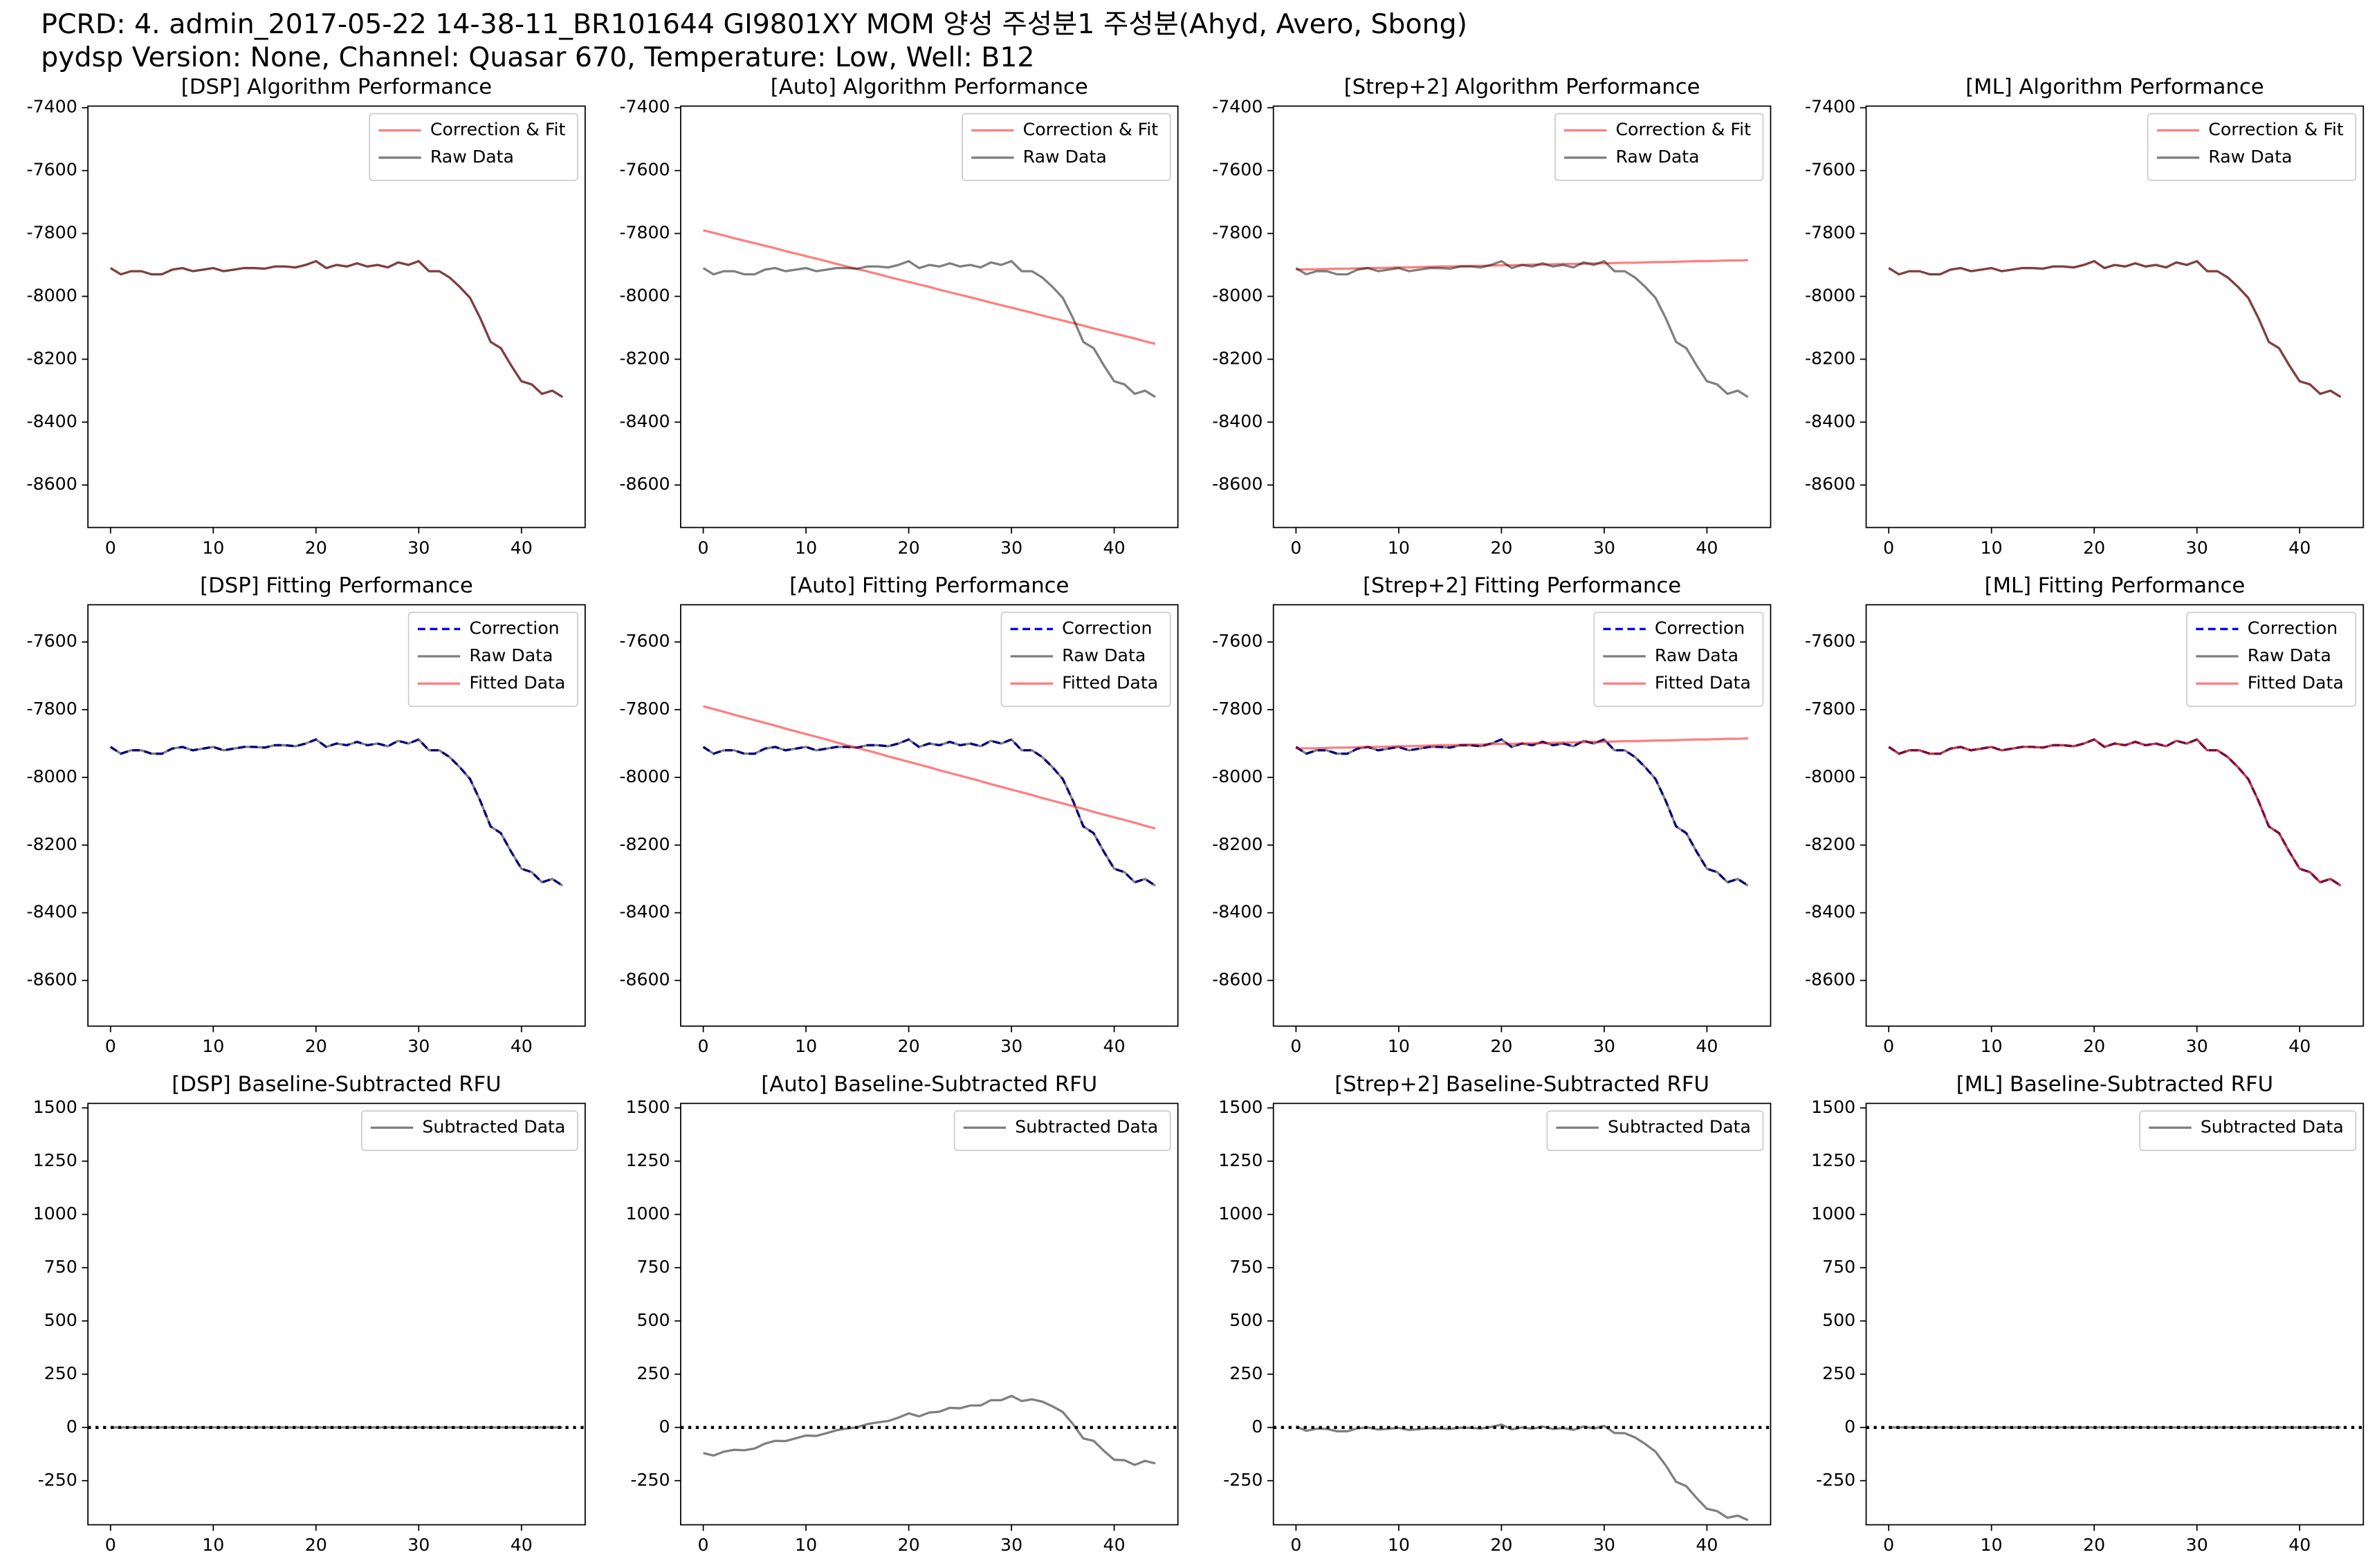 Image resolution: width=2377 pixels, height=1568 pixels. Describe the element at coordinates (647, 1213) in the screenshot. I see `y-tick-label: 1000` at that location.